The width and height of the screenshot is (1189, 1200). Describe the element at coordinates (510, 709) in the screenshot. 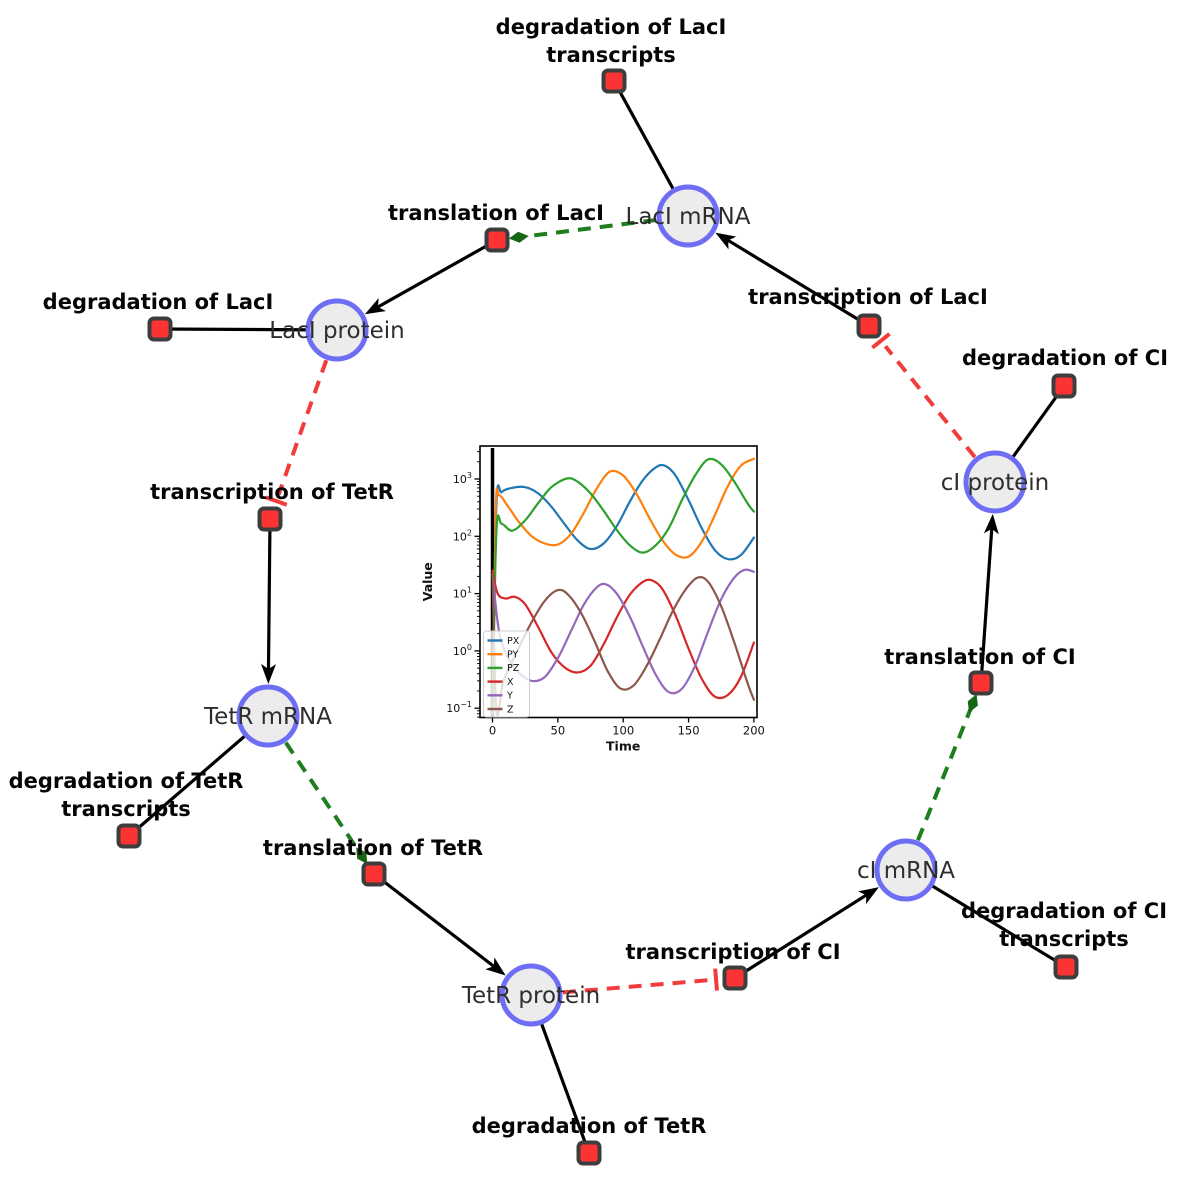

I see `legend-label-Z: Z` at that location.